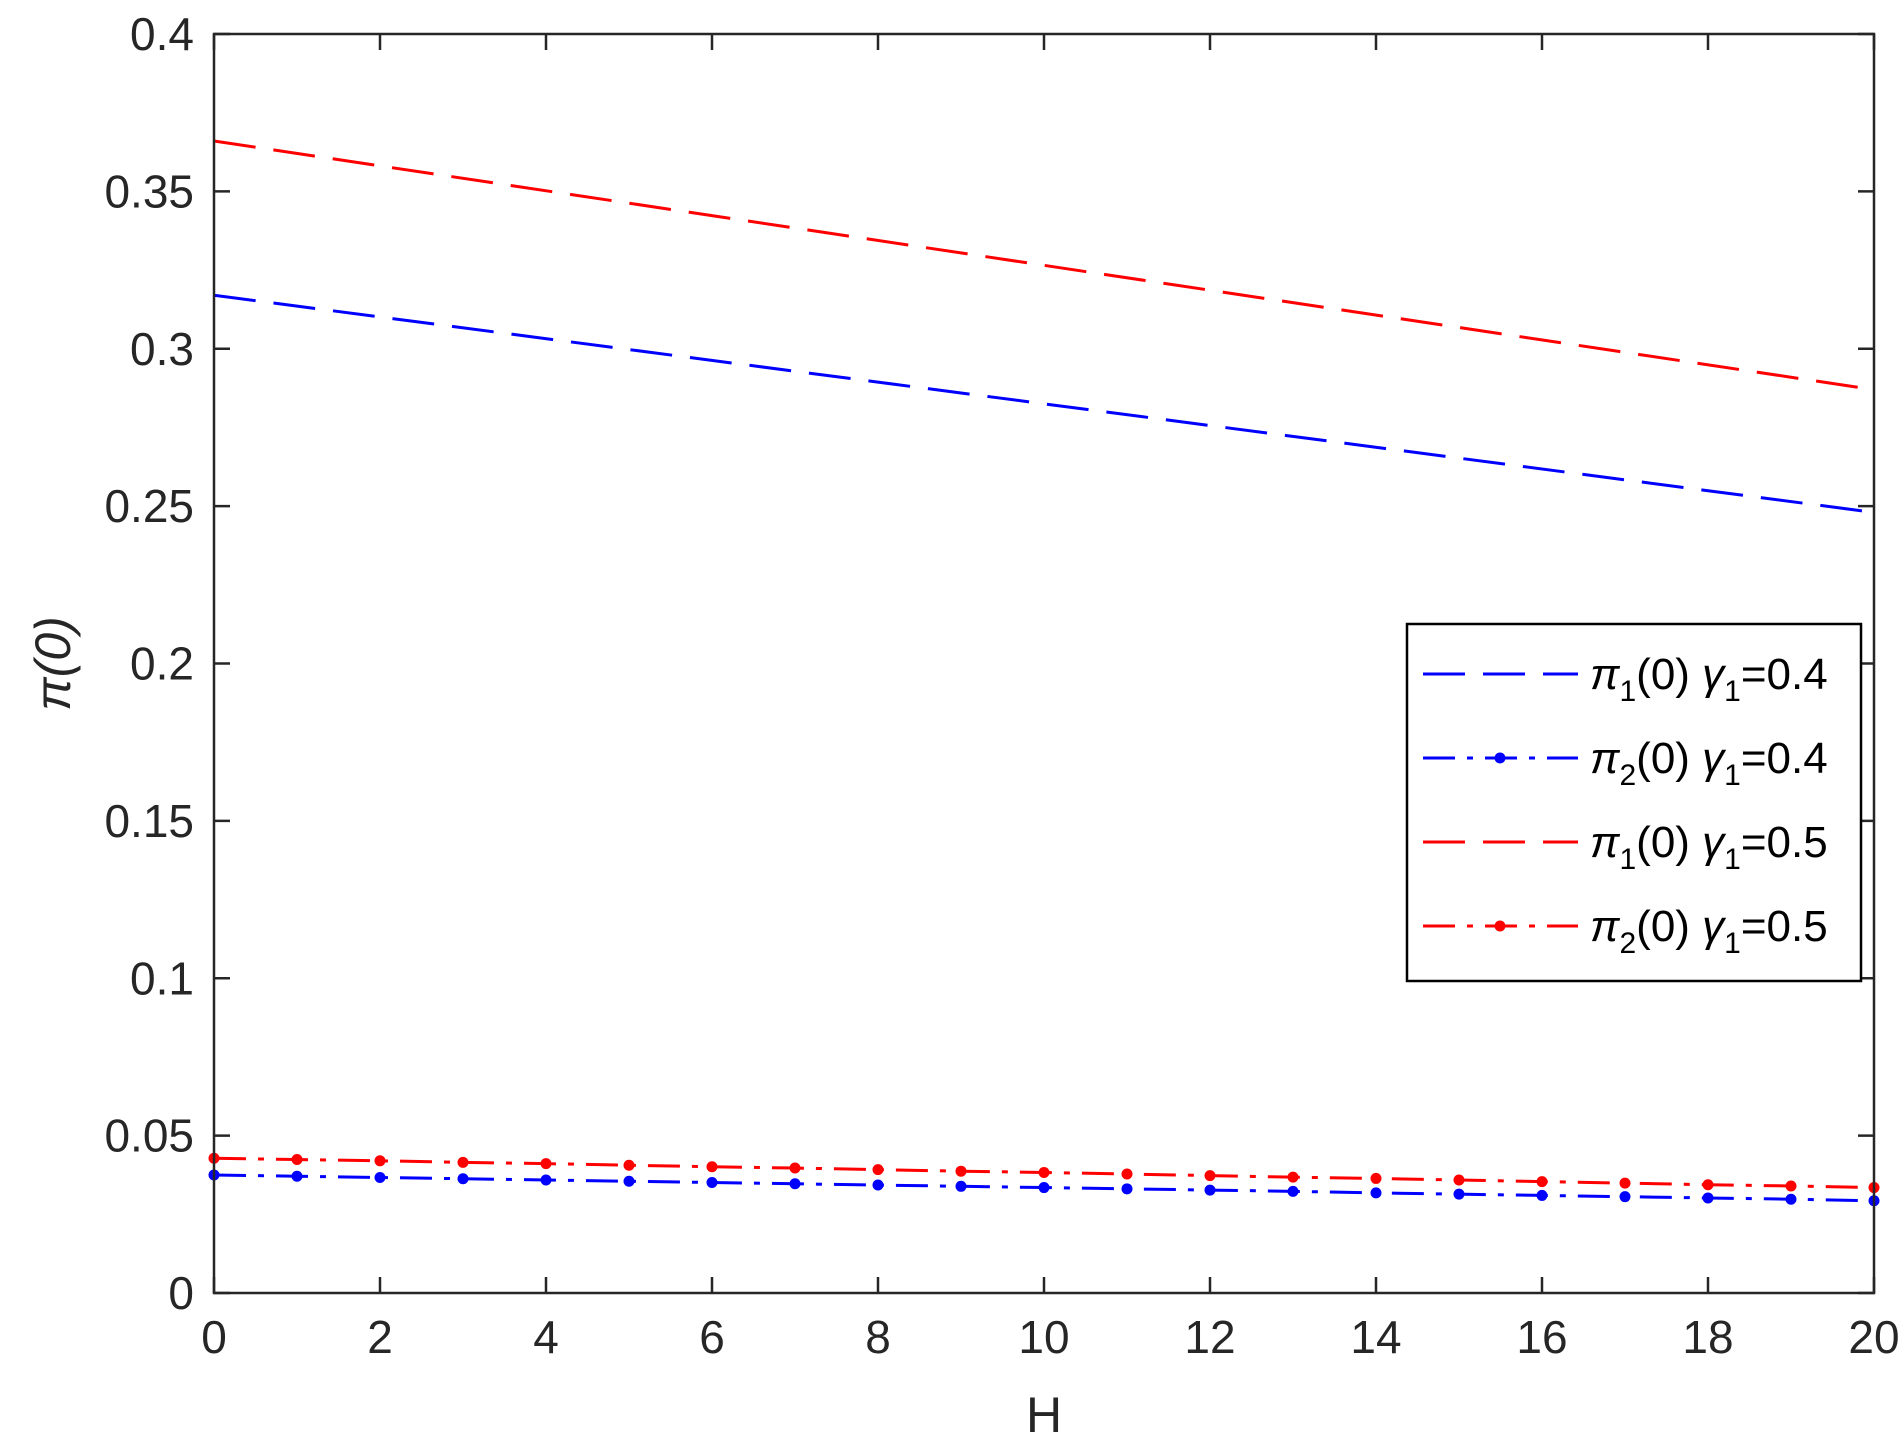  What do you see at coordinates (380, 1337) in the screenshot?
I see `x-tick-label: 2` at bounding box center [380, 1337].